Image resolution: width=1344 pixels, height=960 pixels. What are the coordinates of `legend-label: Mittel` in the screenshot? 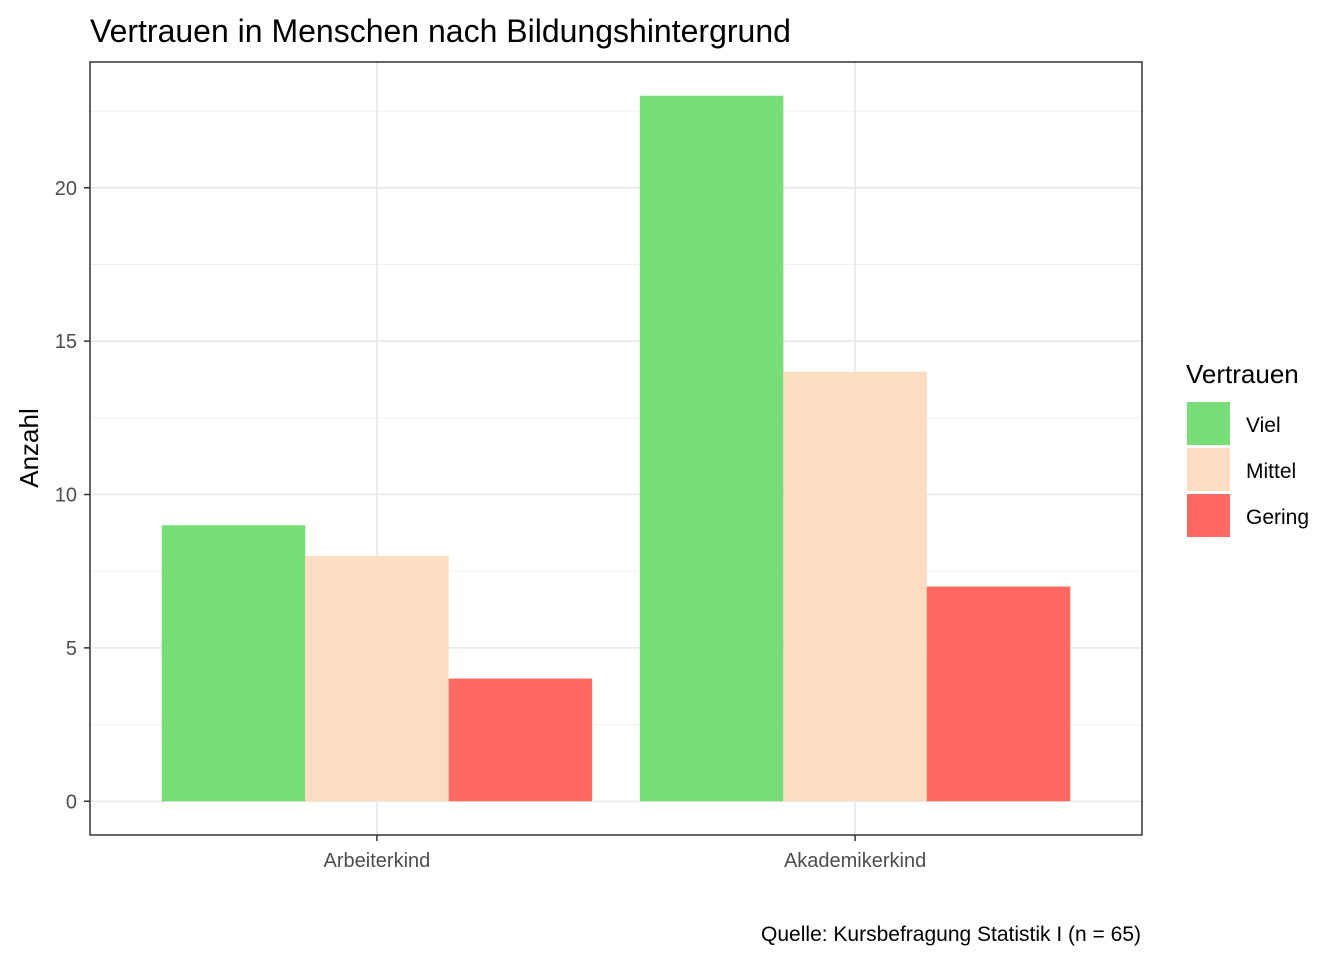 It's located at (1271, 471).